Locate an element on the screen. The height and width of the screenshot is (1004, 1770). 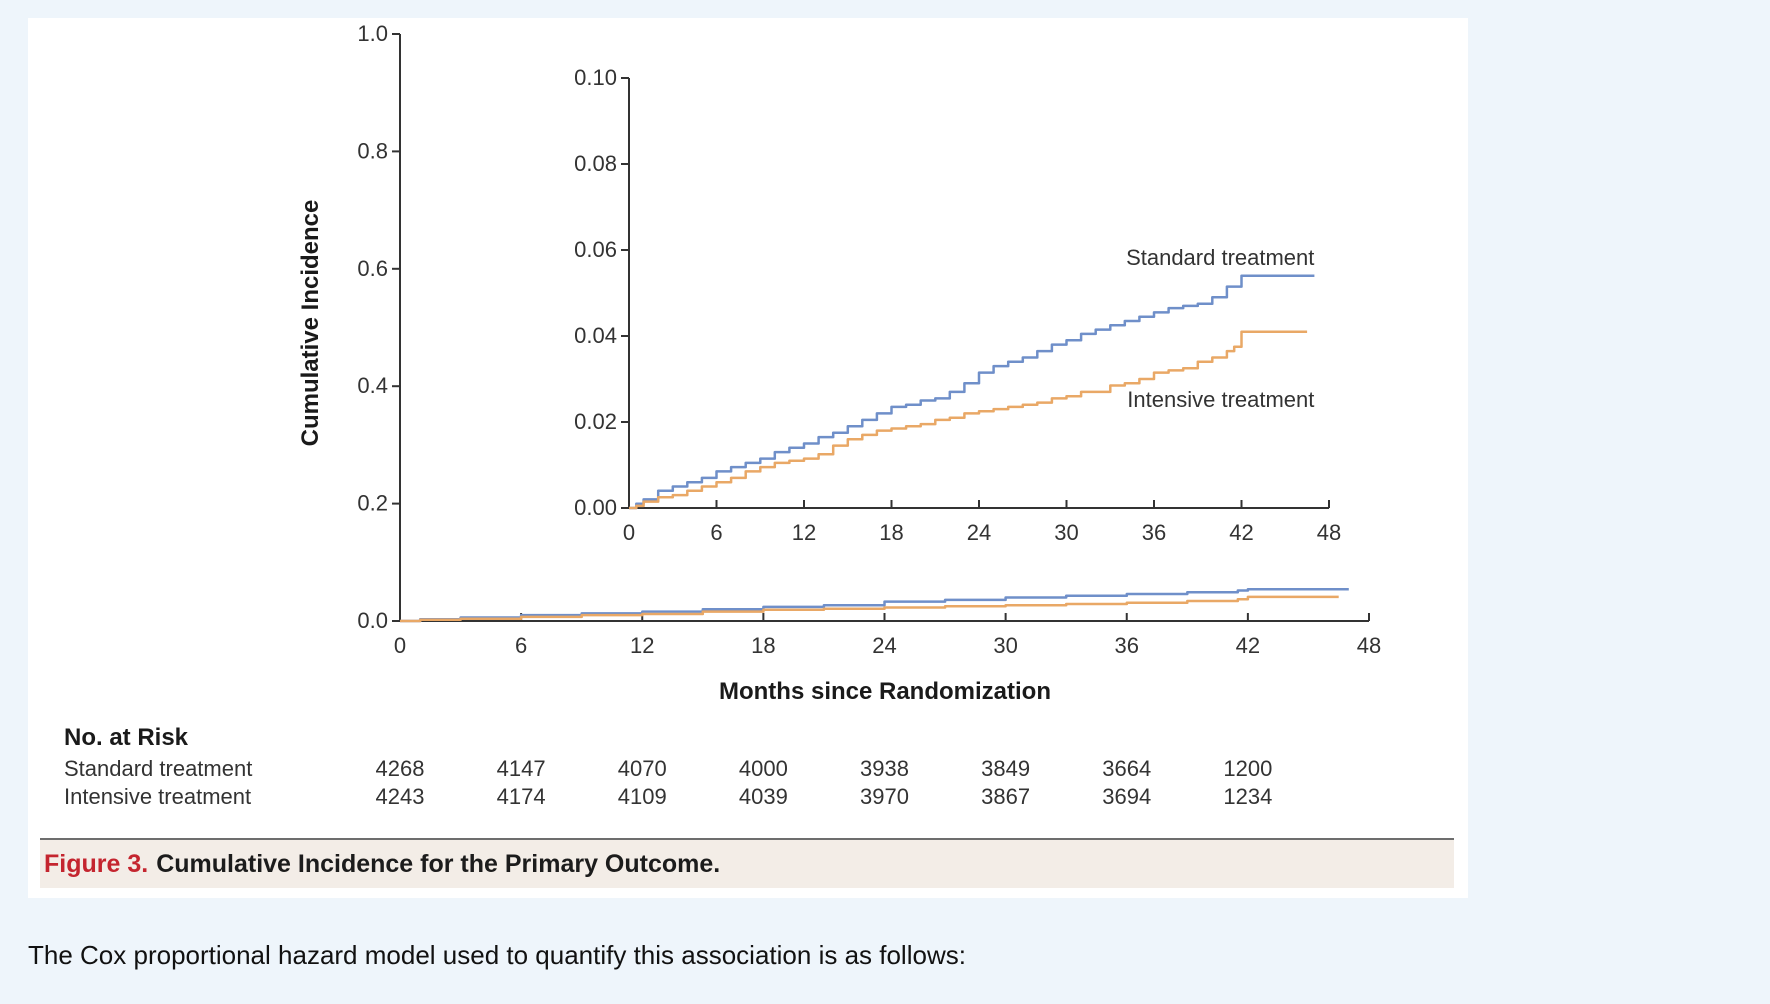
risk-value: 3938 is located at coordinates (884, 768).